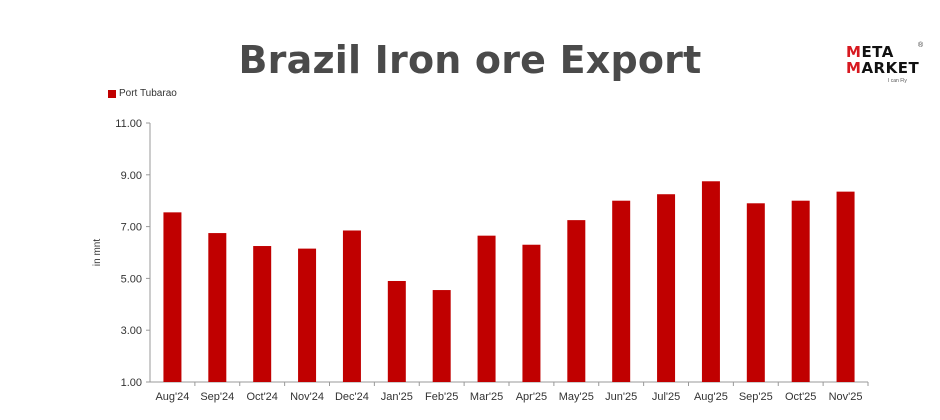  What do you see at coordinates (576, 301) in the screenshot?
I see `bar-May'25` at bounding box center [576, 301].